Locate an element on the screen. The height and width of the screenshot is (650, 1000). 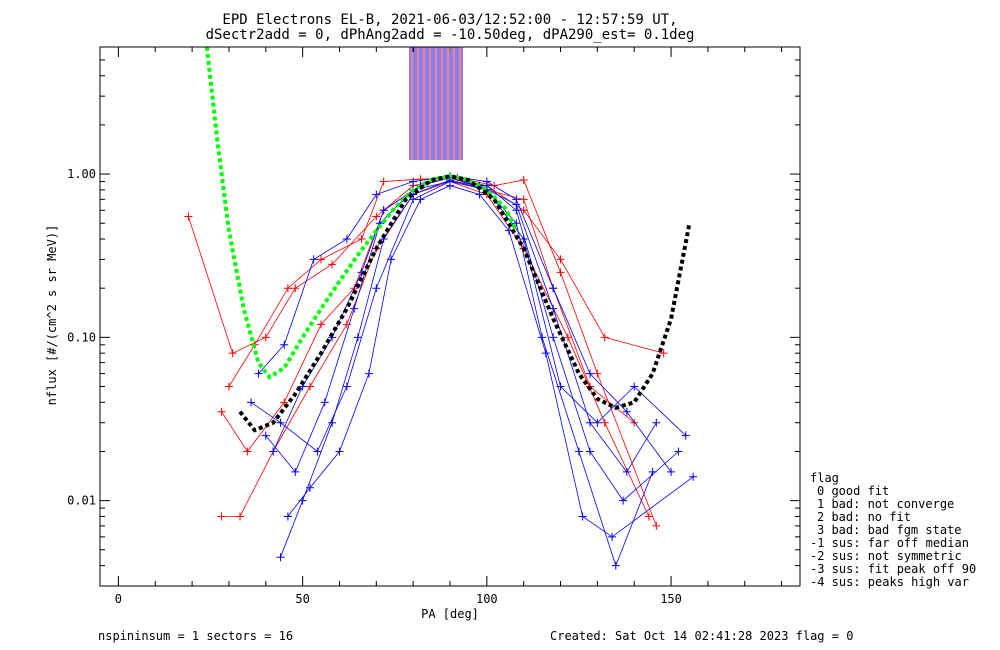
y-axis-label: nflux [#/(cm^2 s sr MeV)] is located at coordinates (52, 315).